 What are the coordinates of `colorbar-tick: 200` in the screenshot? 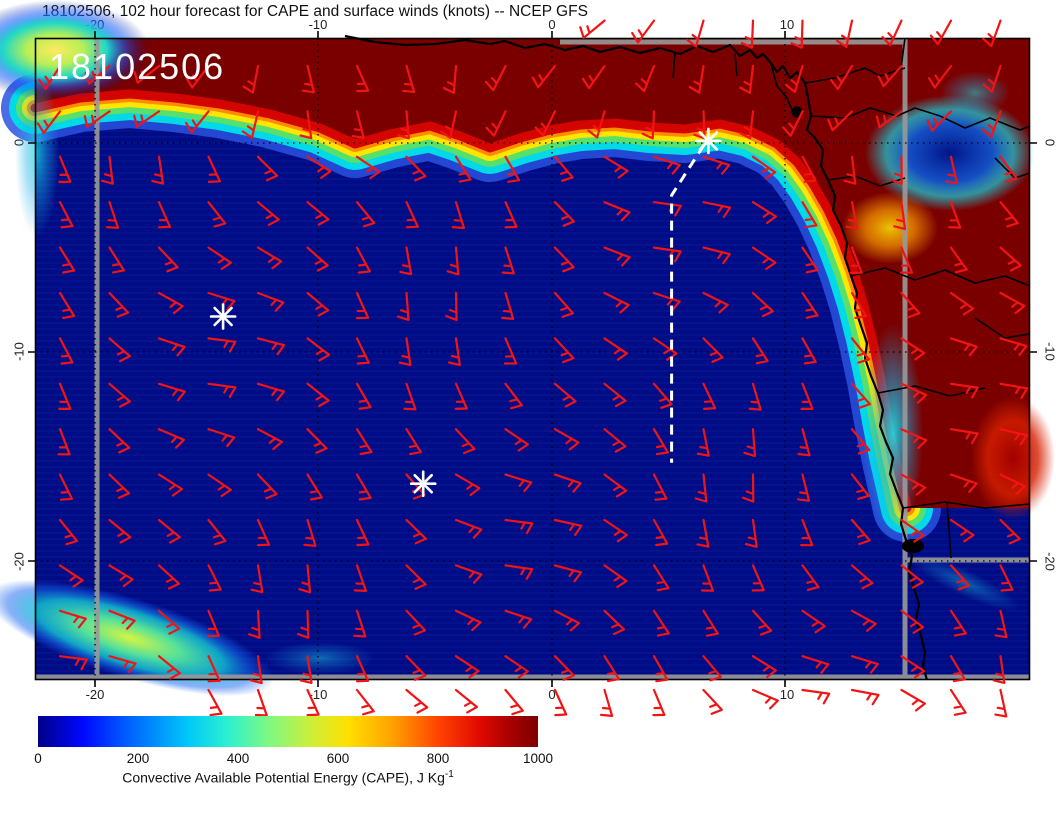 It's located at (138, 758).